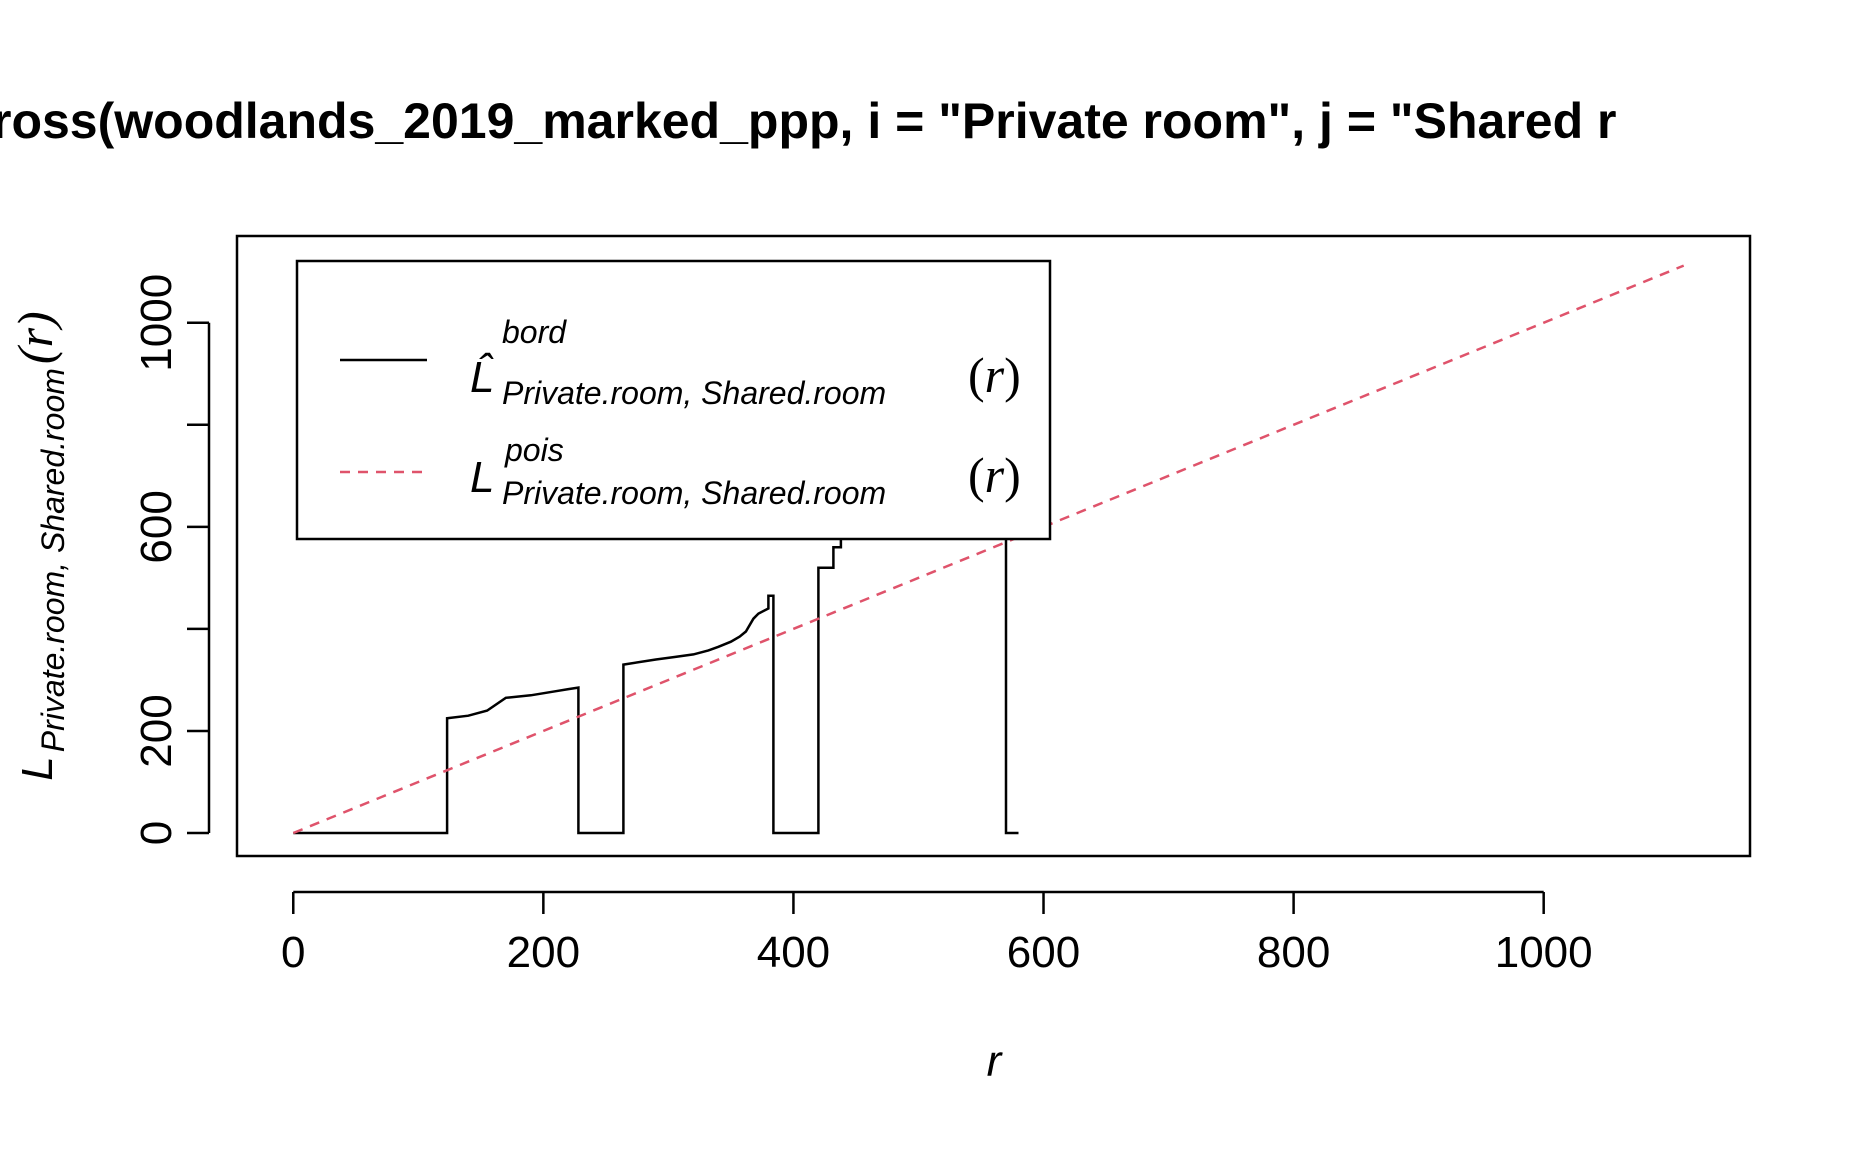 This screenshot has width=1872, height=1152. What do you see at coordinates (156, 526) in the screenshot?
I see `y-tick-label: 600` at bounding box center [156, 526].